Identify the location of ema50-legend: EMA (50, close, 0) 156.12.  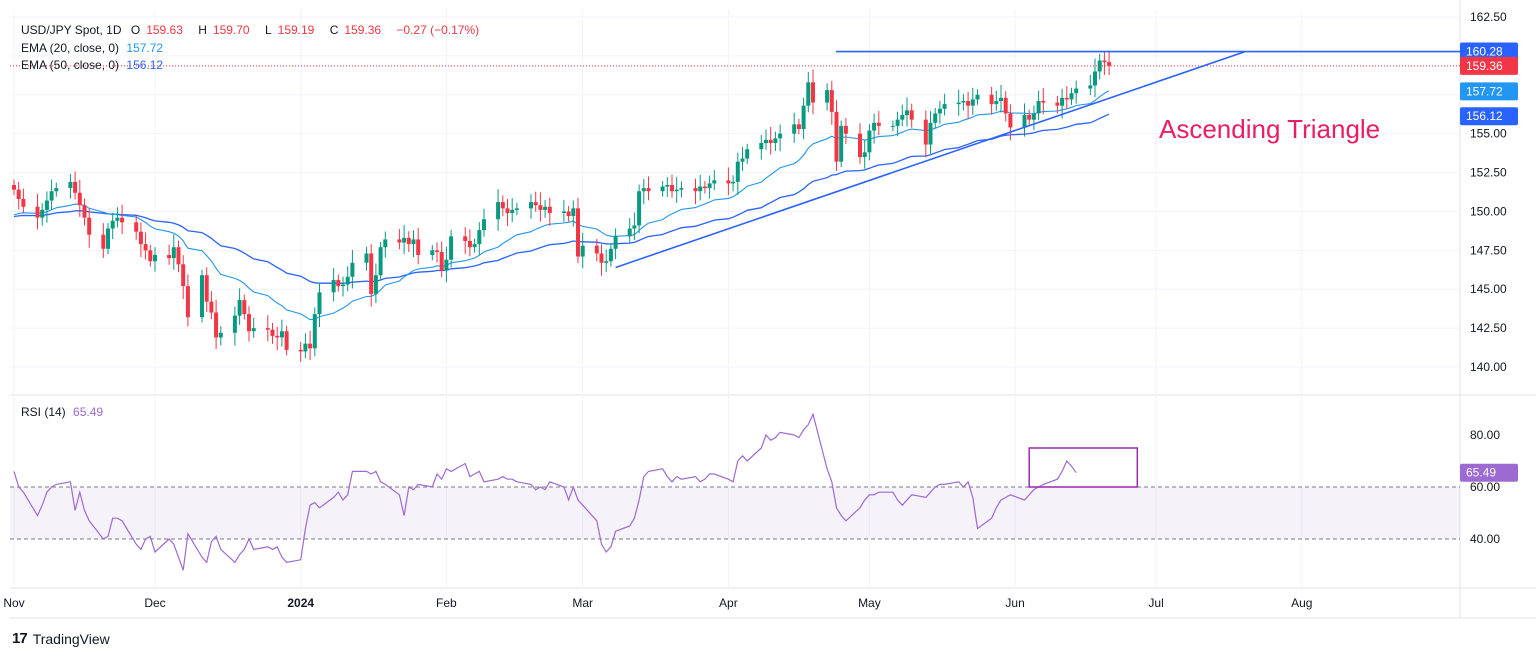
(92, 65).